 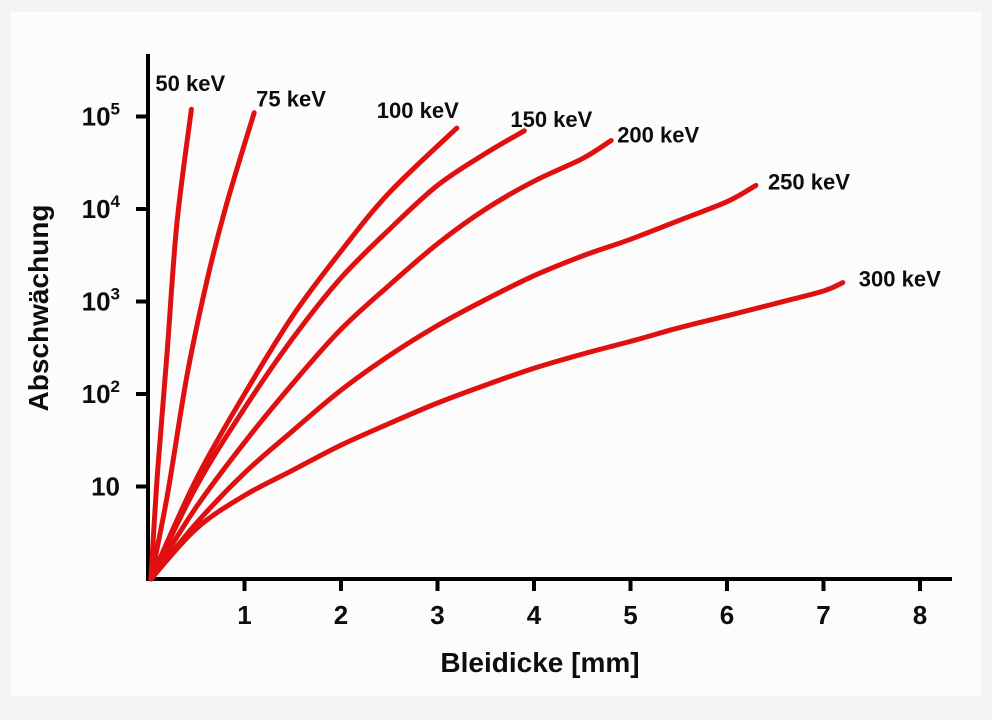 What do you see at coordinates (900, 279) in the screenshot?
I see `curve-label: 300 keV` at bounding box center [900, 279].